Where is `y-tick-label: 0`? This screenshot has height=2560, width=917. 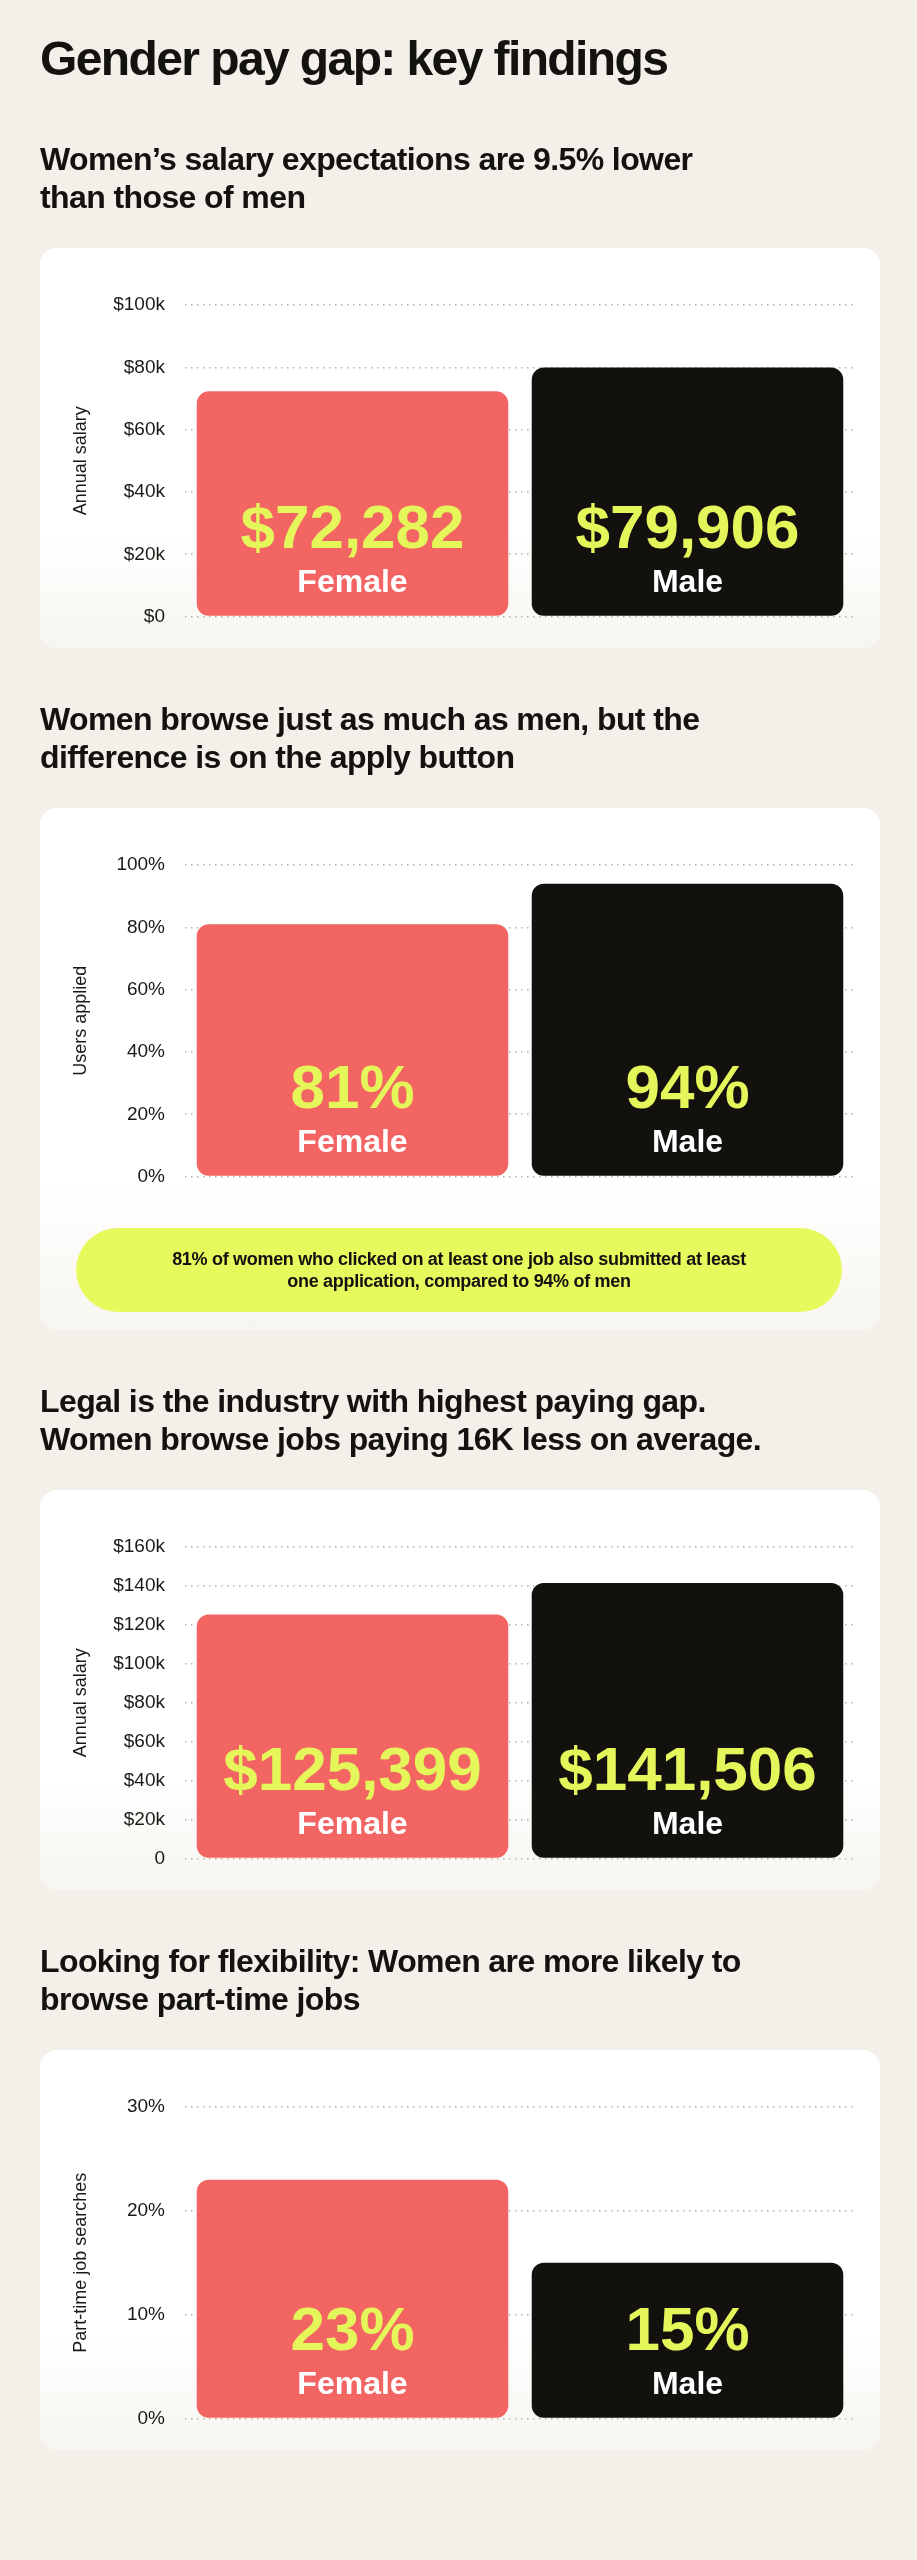 y-tick-label: 0 is located at coordinates (159, 1857).